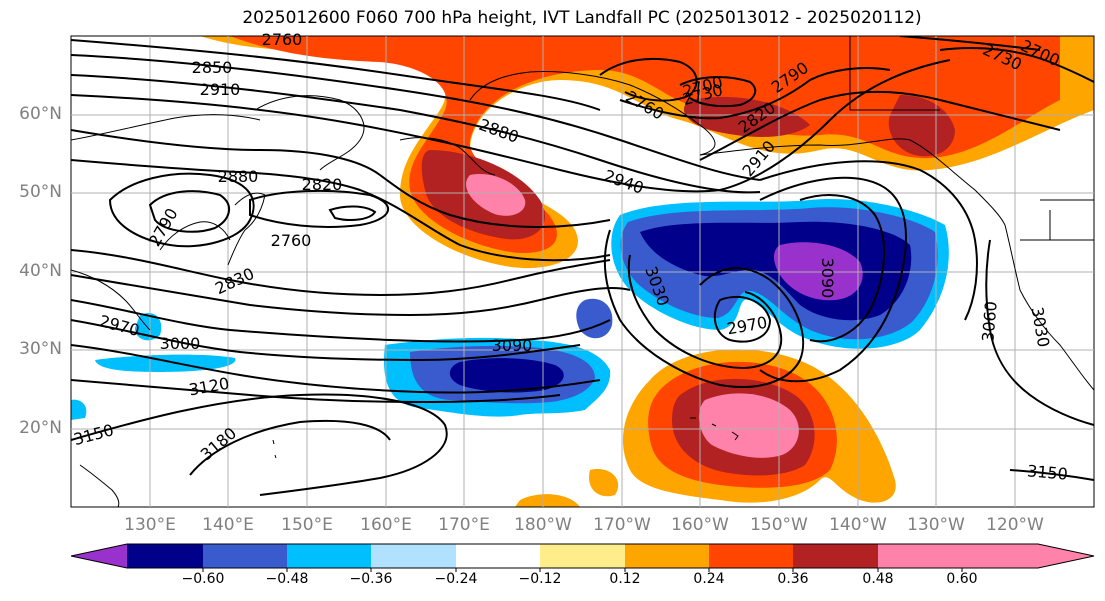 This screenshot has width=1105, height=601. I want to click on lon-label: 150°W, so click(779, 525).